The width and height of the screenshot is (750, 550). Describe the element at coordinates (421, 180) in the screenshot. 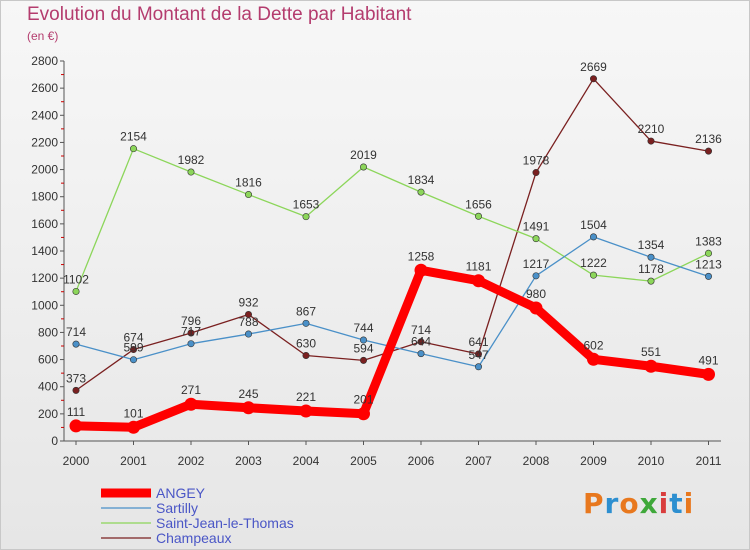

I see `data-label: 1834` at that location.